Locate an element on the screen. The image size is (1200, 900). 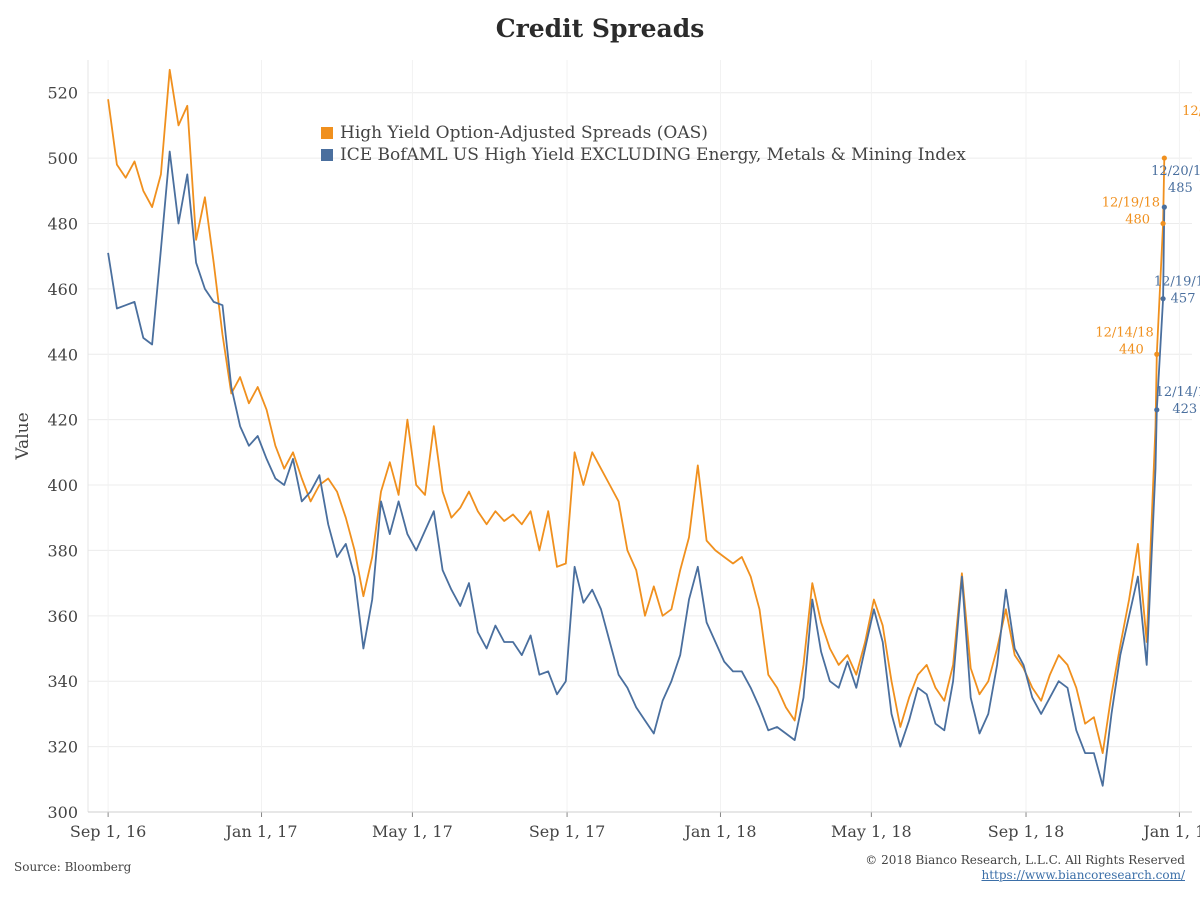
y-tick-label: 340 is located at coordinates (62, 681).